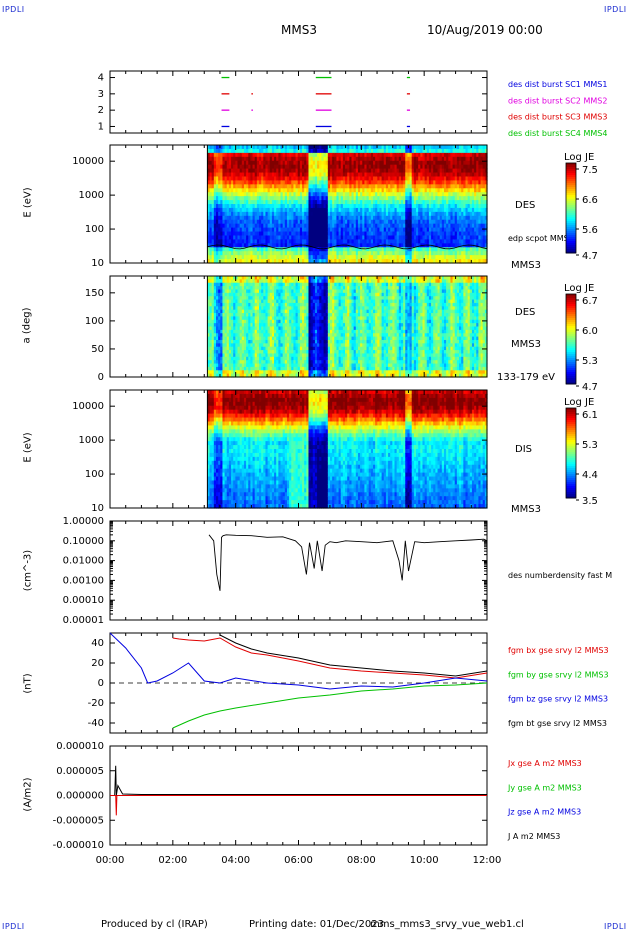 Image resolution: width=630 pixels, height=934 pixels. Describe the element at coordinates (544, 812) in the screenshot. I see `current-legend-entry: Jz gse A m2 MMS3` at that location.